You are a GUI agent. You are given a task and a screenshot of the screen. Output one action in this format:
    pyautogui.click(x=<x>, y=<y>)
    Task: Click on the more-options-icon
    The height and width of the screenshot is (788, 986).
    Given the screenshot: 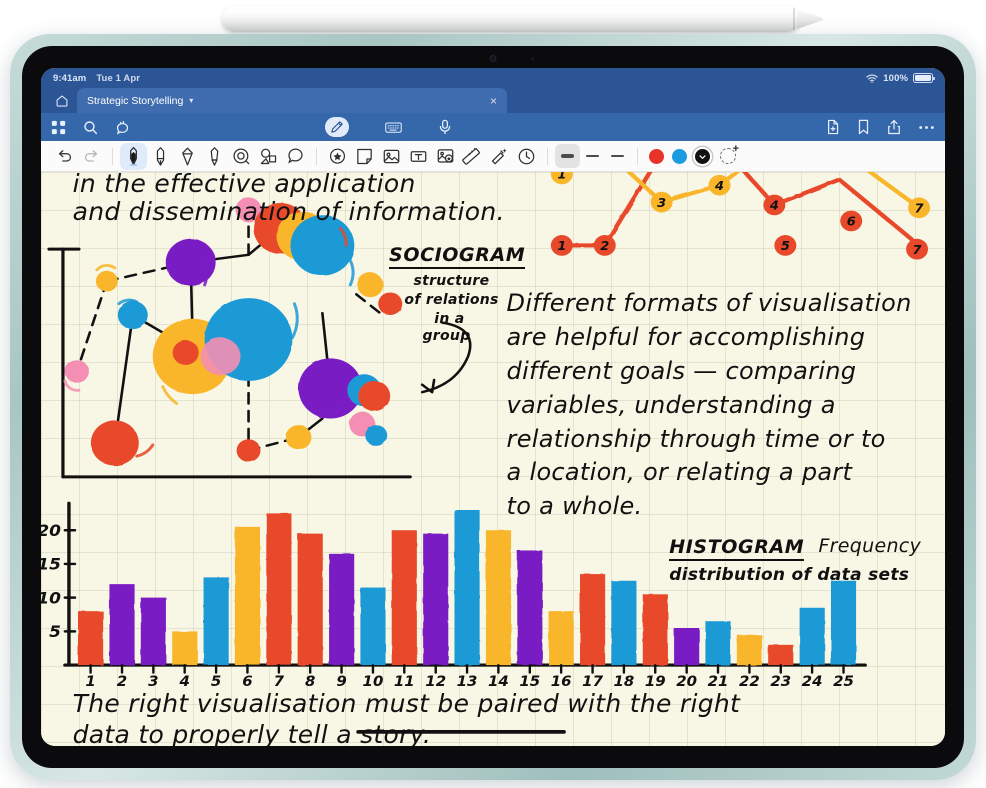 What is the action you would take?
    pyautogui.click(x=926, y=127)
    